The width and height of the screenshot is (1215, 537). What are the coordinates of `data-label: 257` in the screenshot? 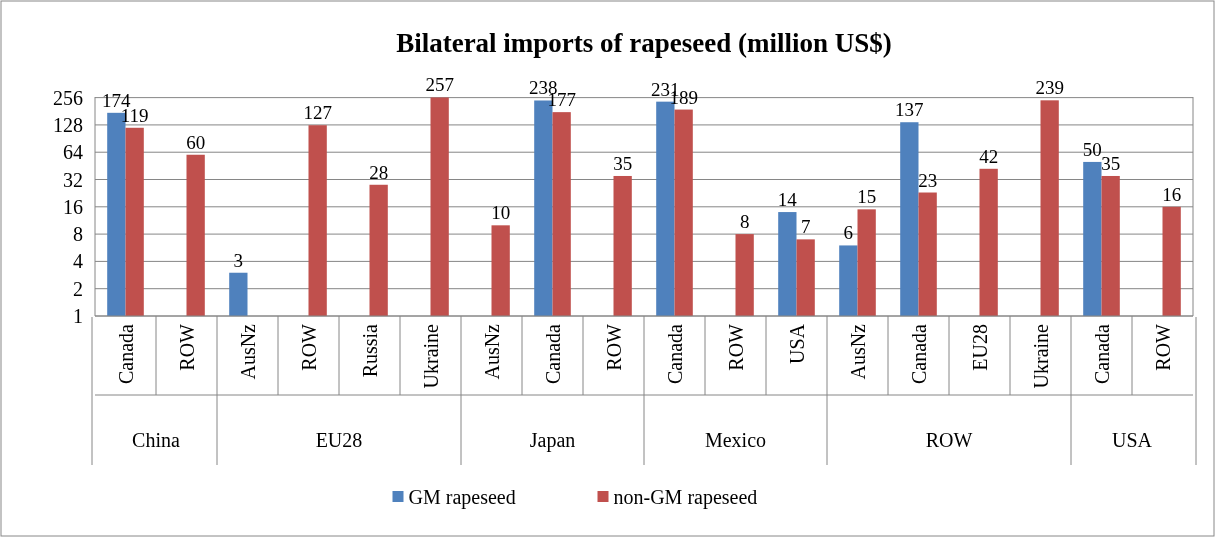 It's located at (439, 85).